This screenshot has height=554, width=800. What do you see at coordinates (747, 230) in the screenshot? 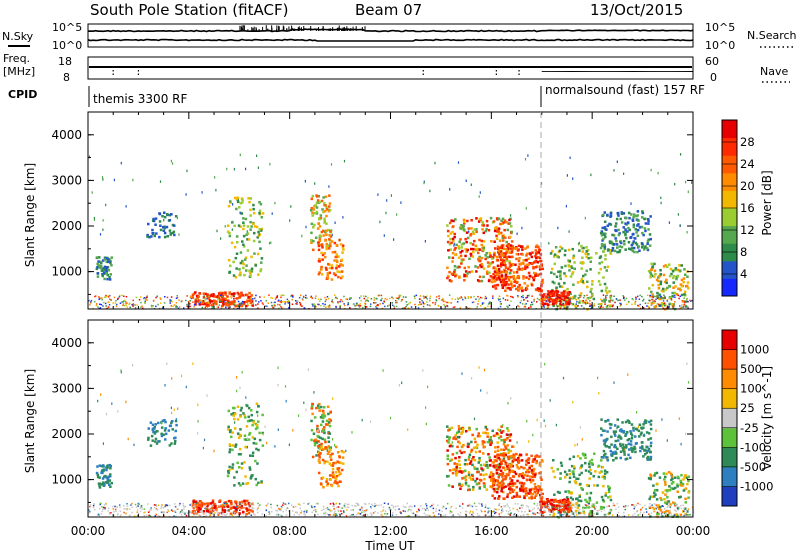
I see `colorbar-tick-label: 12` at bounding box center [747, 230].